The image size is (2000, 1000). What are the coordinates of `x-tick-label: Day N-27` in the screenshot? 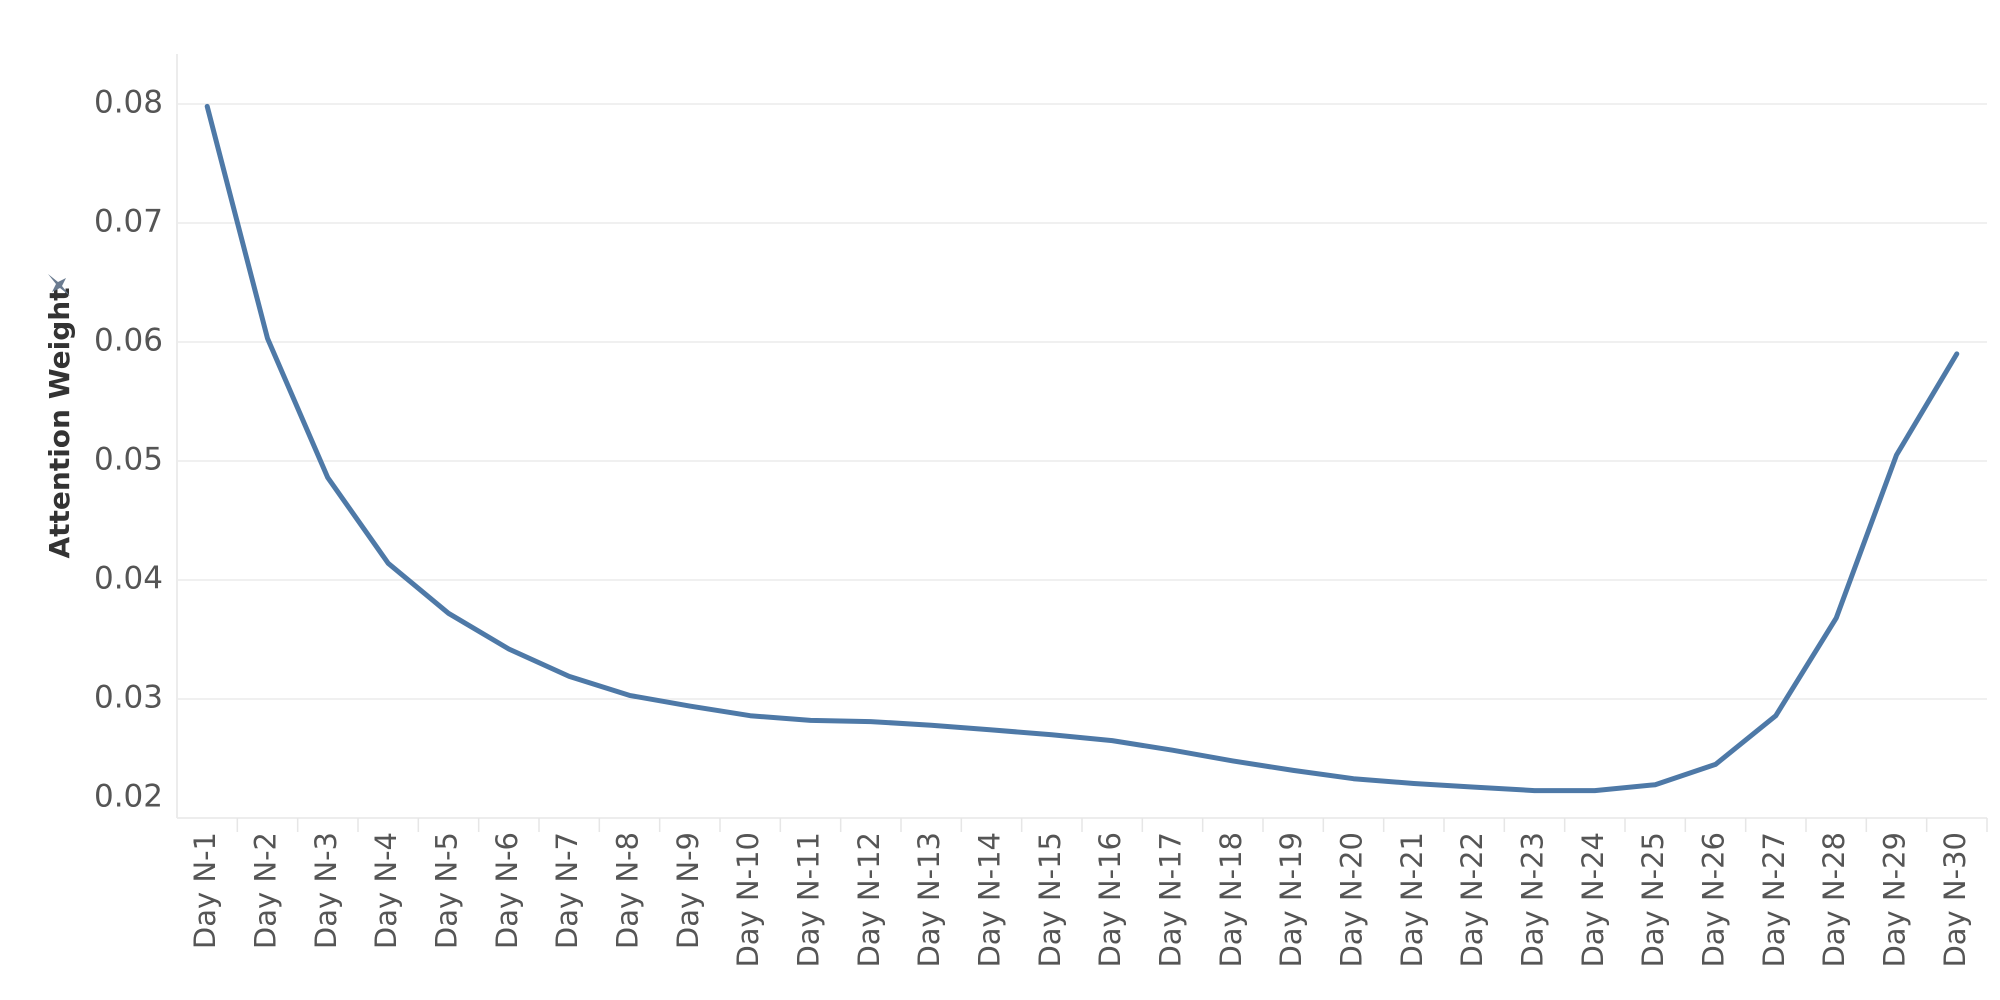 It's located at (1774, 900).